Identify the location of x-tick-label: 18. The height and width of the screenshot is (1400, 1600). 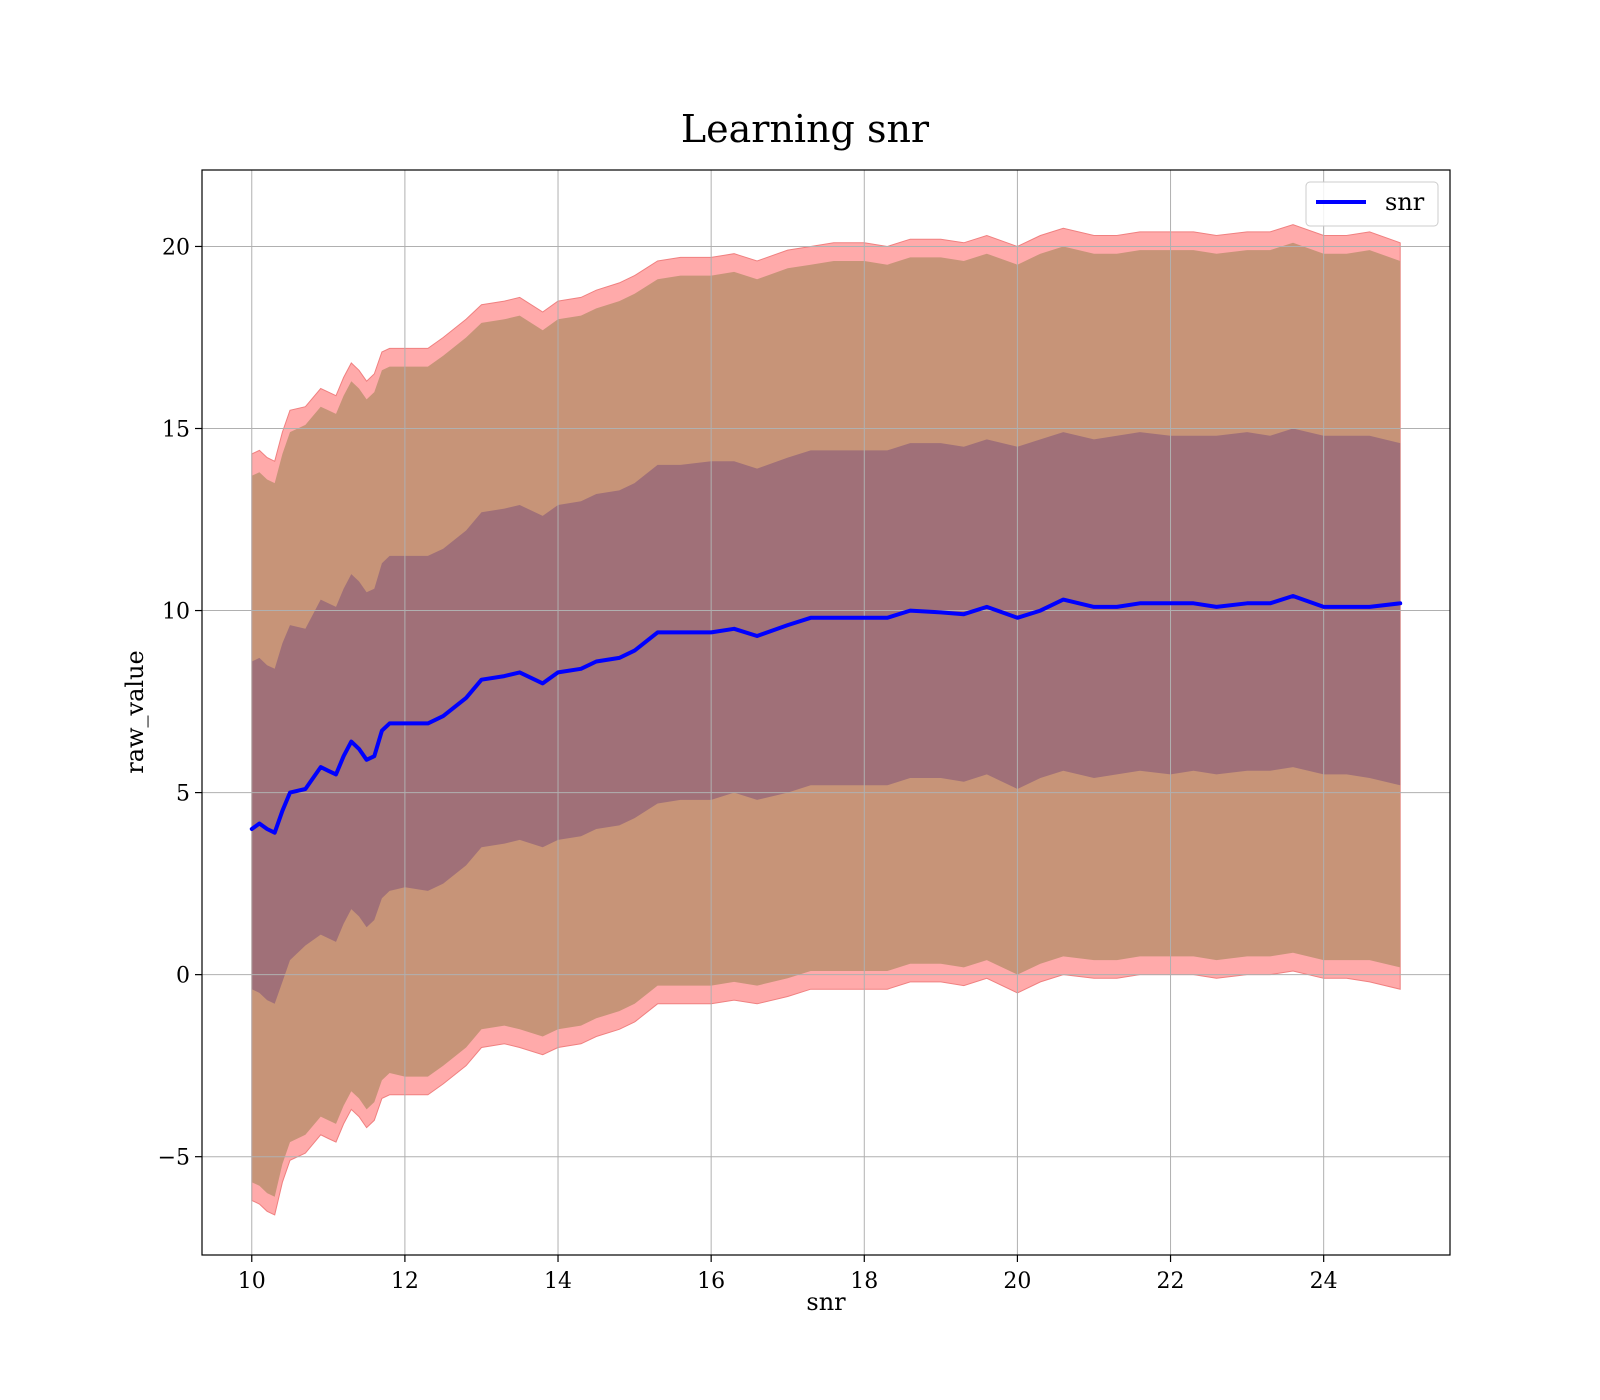
(864, 1281).